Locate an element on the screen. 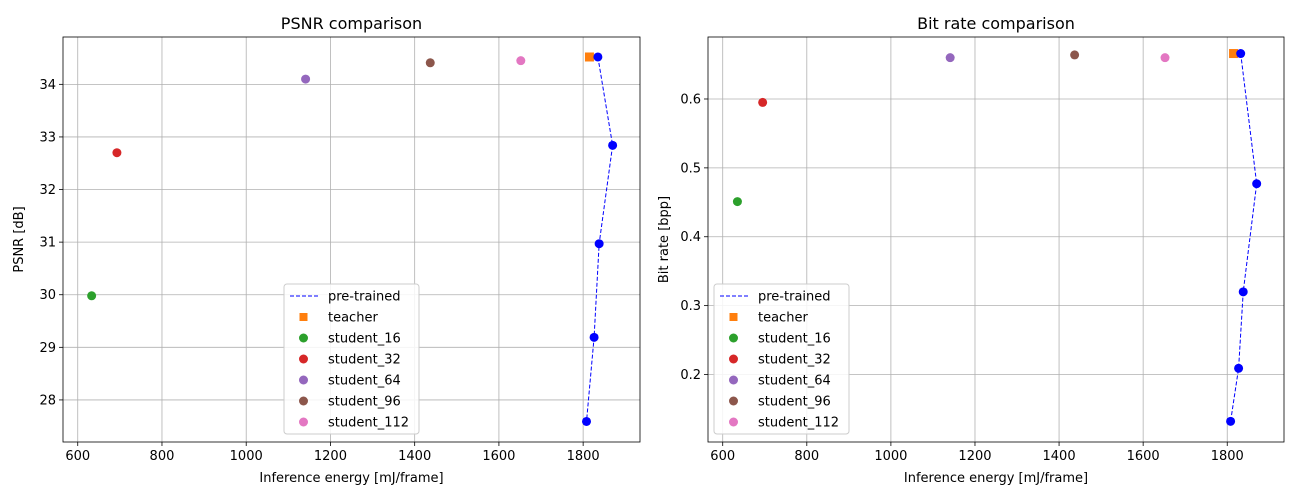 This screenshot has width=1300, height=500. bitrate-title: Bit rate comparison is located at coordinates (996, 23).